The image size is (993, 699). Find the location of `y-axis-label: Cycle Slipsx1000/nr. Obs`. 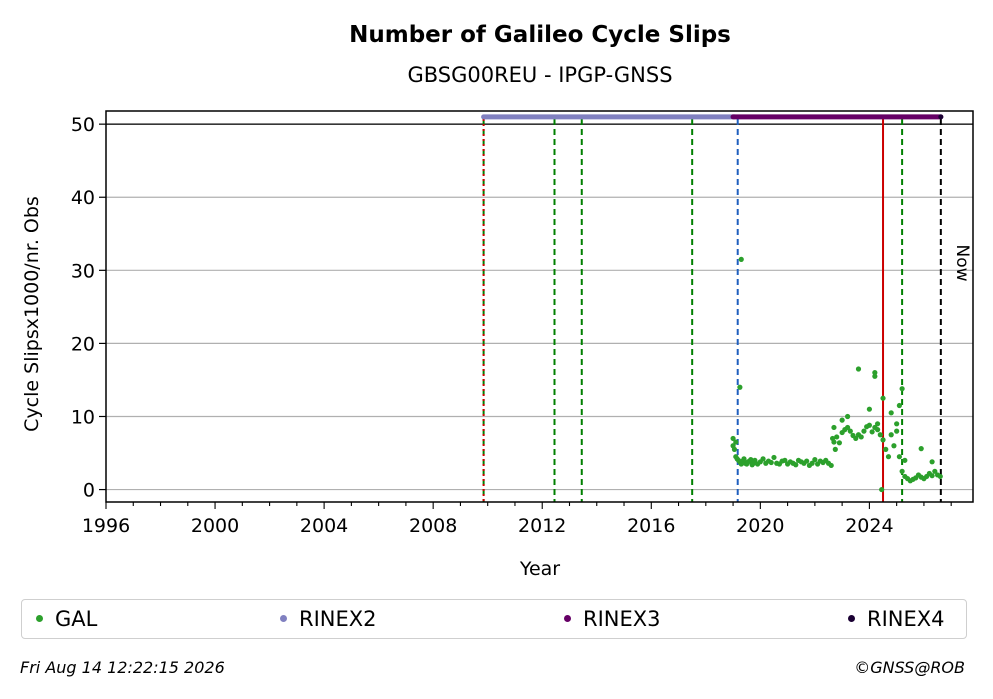

y-axis-label: Cycle Slipsx1000/nr. Obs is located at coordinates (32, 314).